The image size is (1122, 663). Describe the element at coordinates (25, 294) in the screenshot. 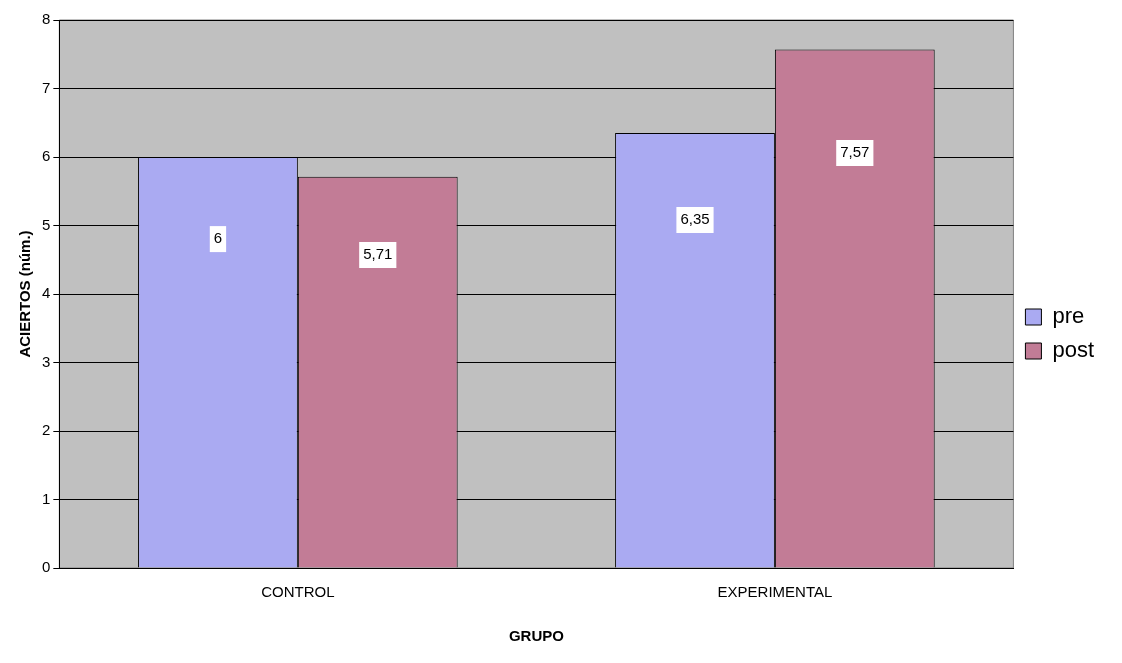

I see `y-axis-title: ACIERTOS (núm.)` at that location.